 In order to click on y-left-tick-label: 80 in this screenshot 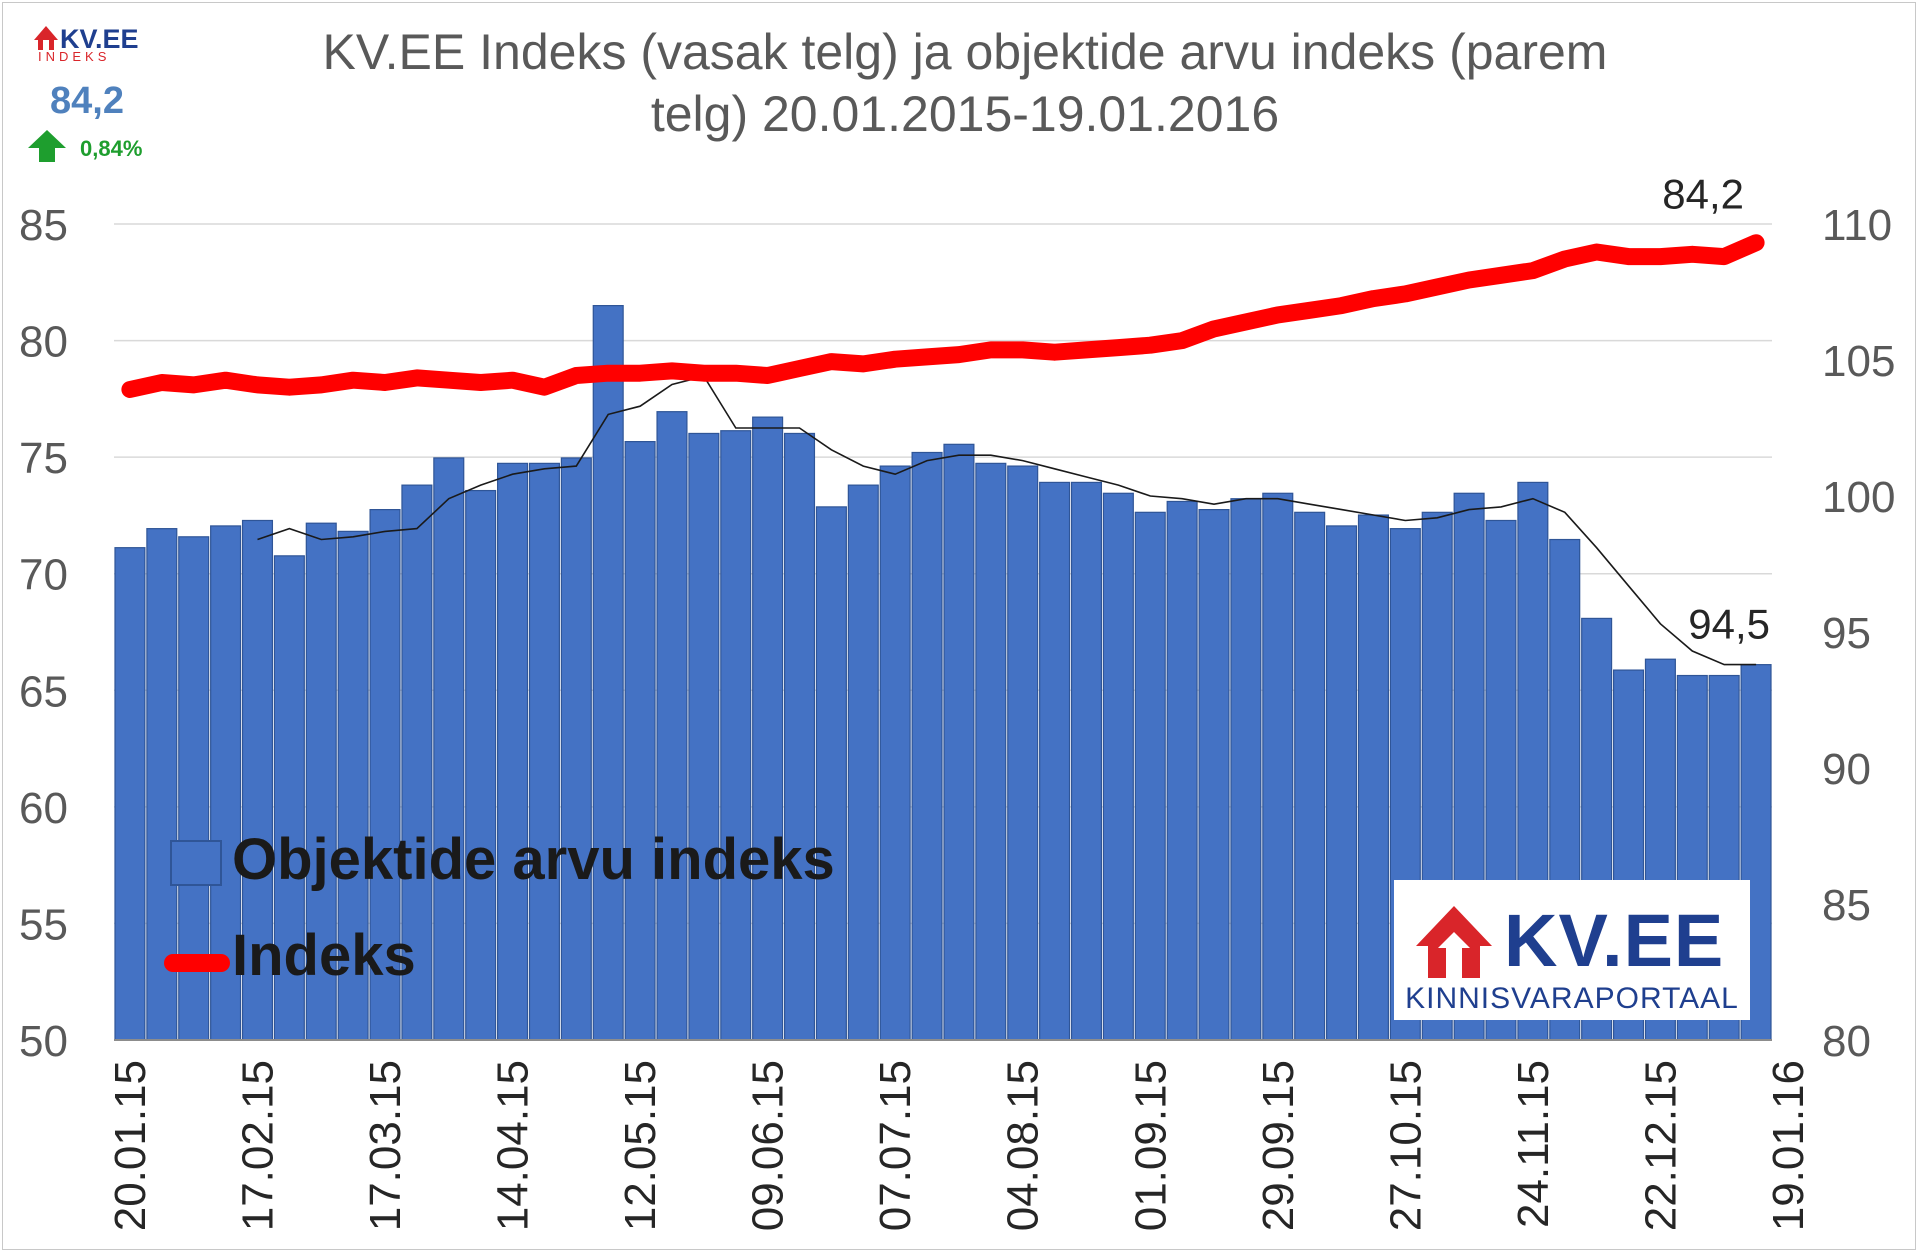, I will do `click(43, 342)`.